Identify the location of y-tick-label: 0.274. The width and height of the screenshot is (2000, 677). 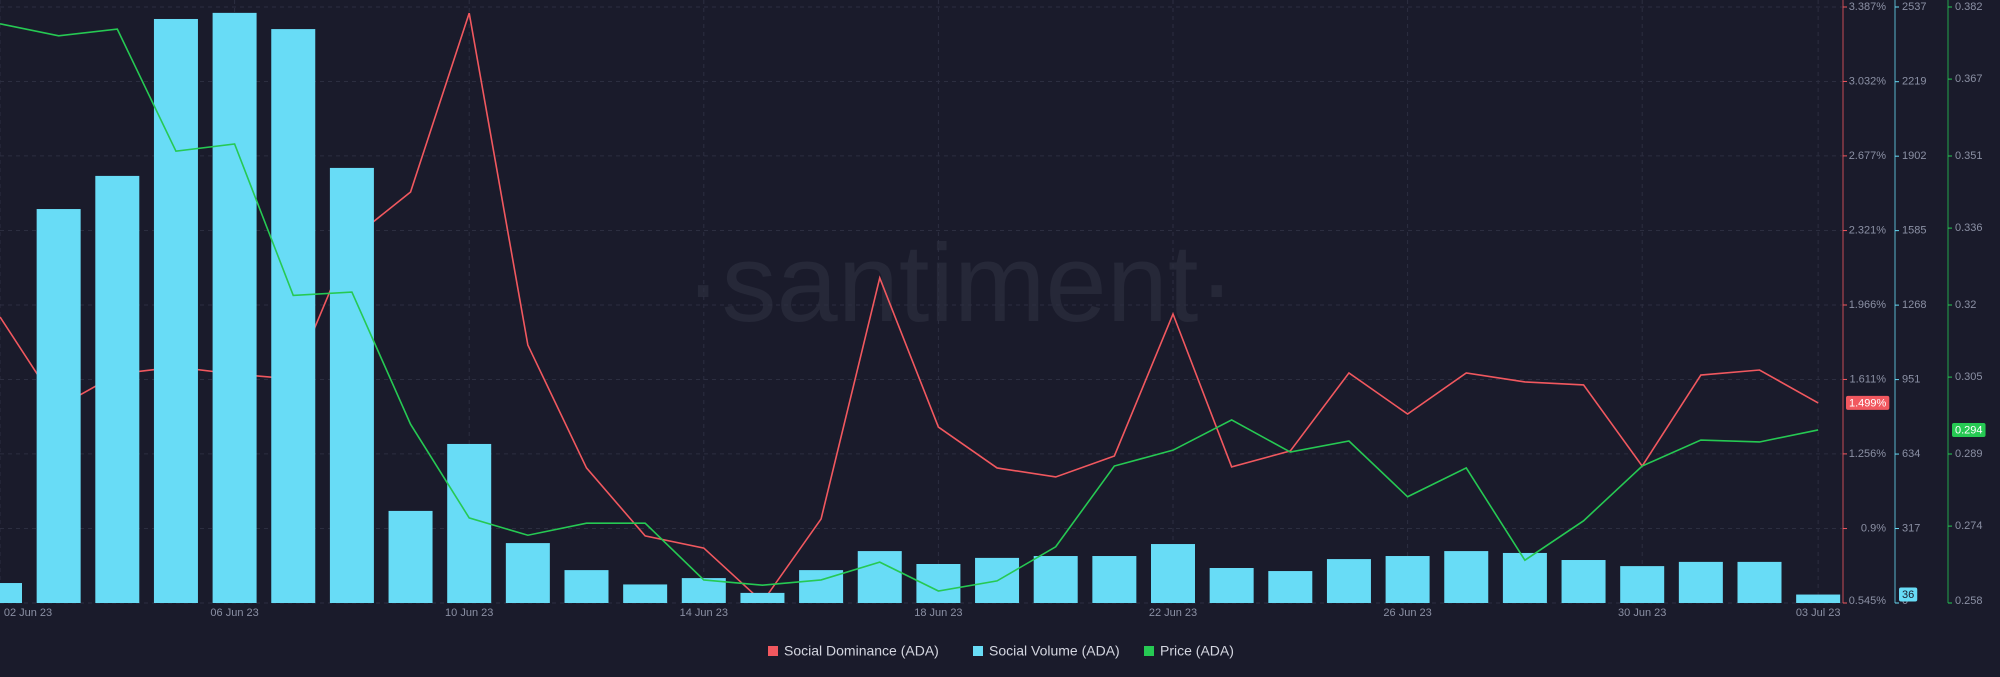
(1969, 526).